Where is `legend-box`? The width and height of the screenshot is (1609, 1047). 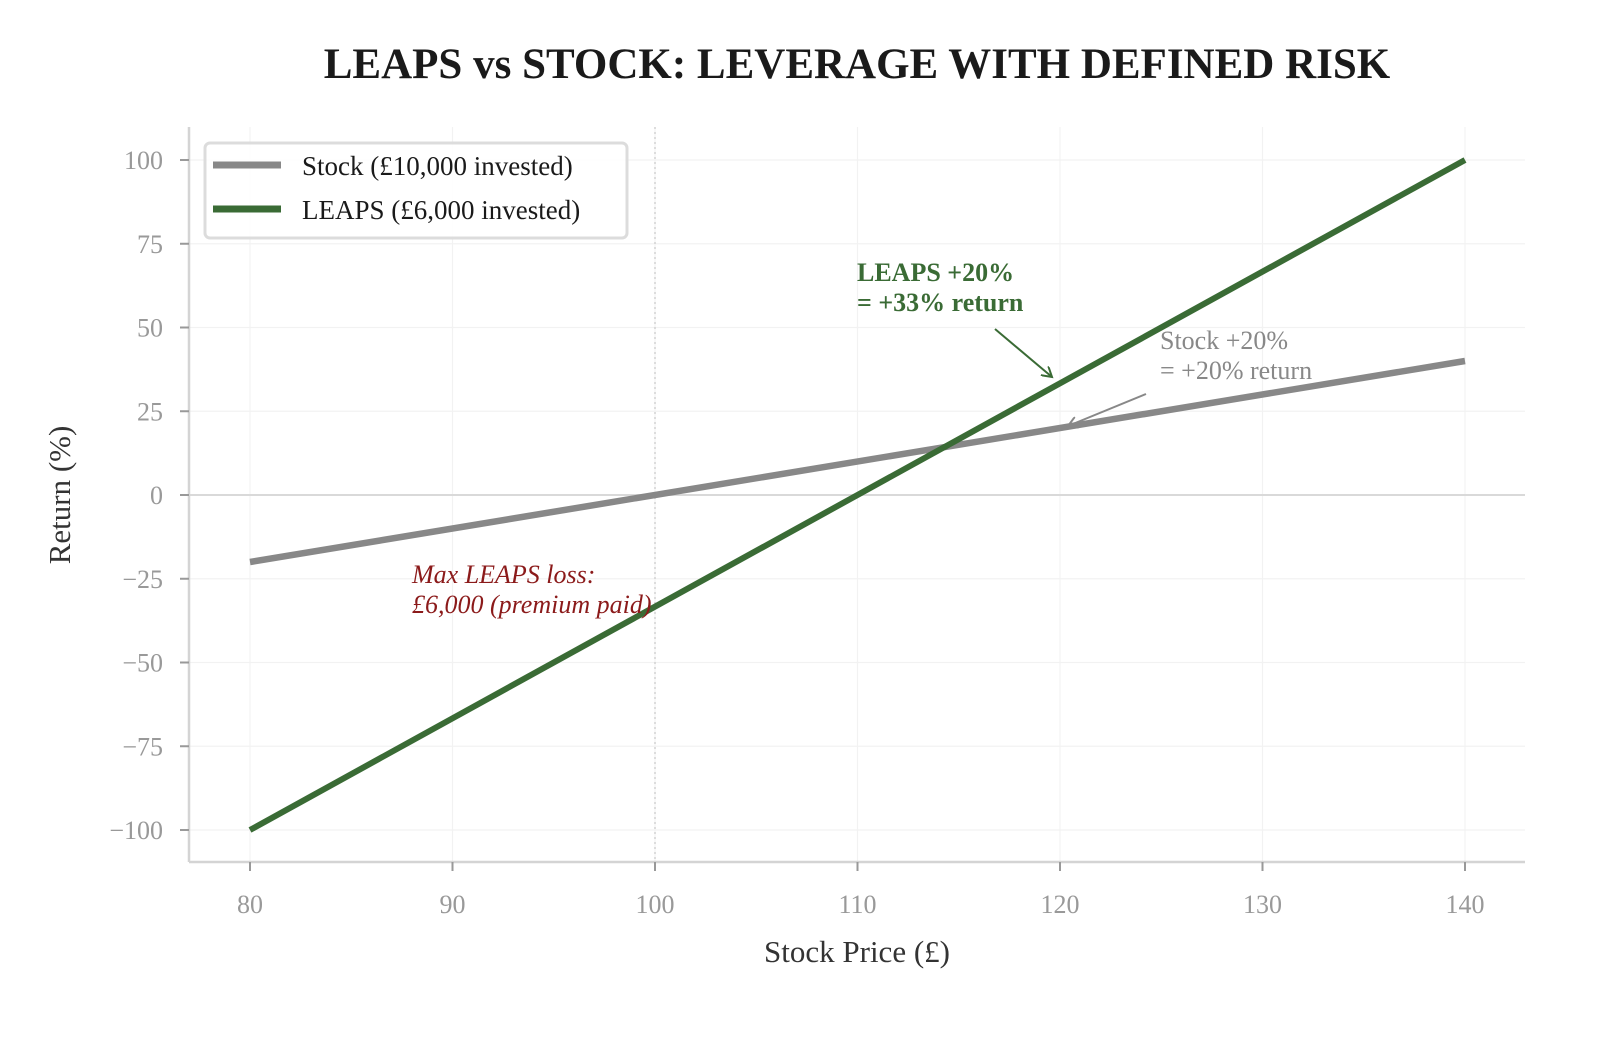 legend-box is located at coordinates (416, 190).